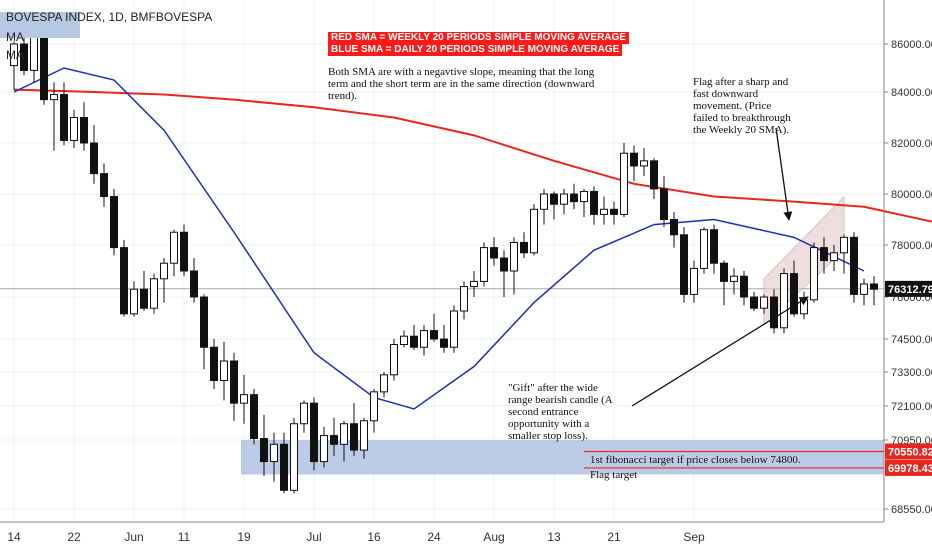 The width and height of the screenshot is (932, 550). I want to click on x-tick-label: 19, so click(244, 537).